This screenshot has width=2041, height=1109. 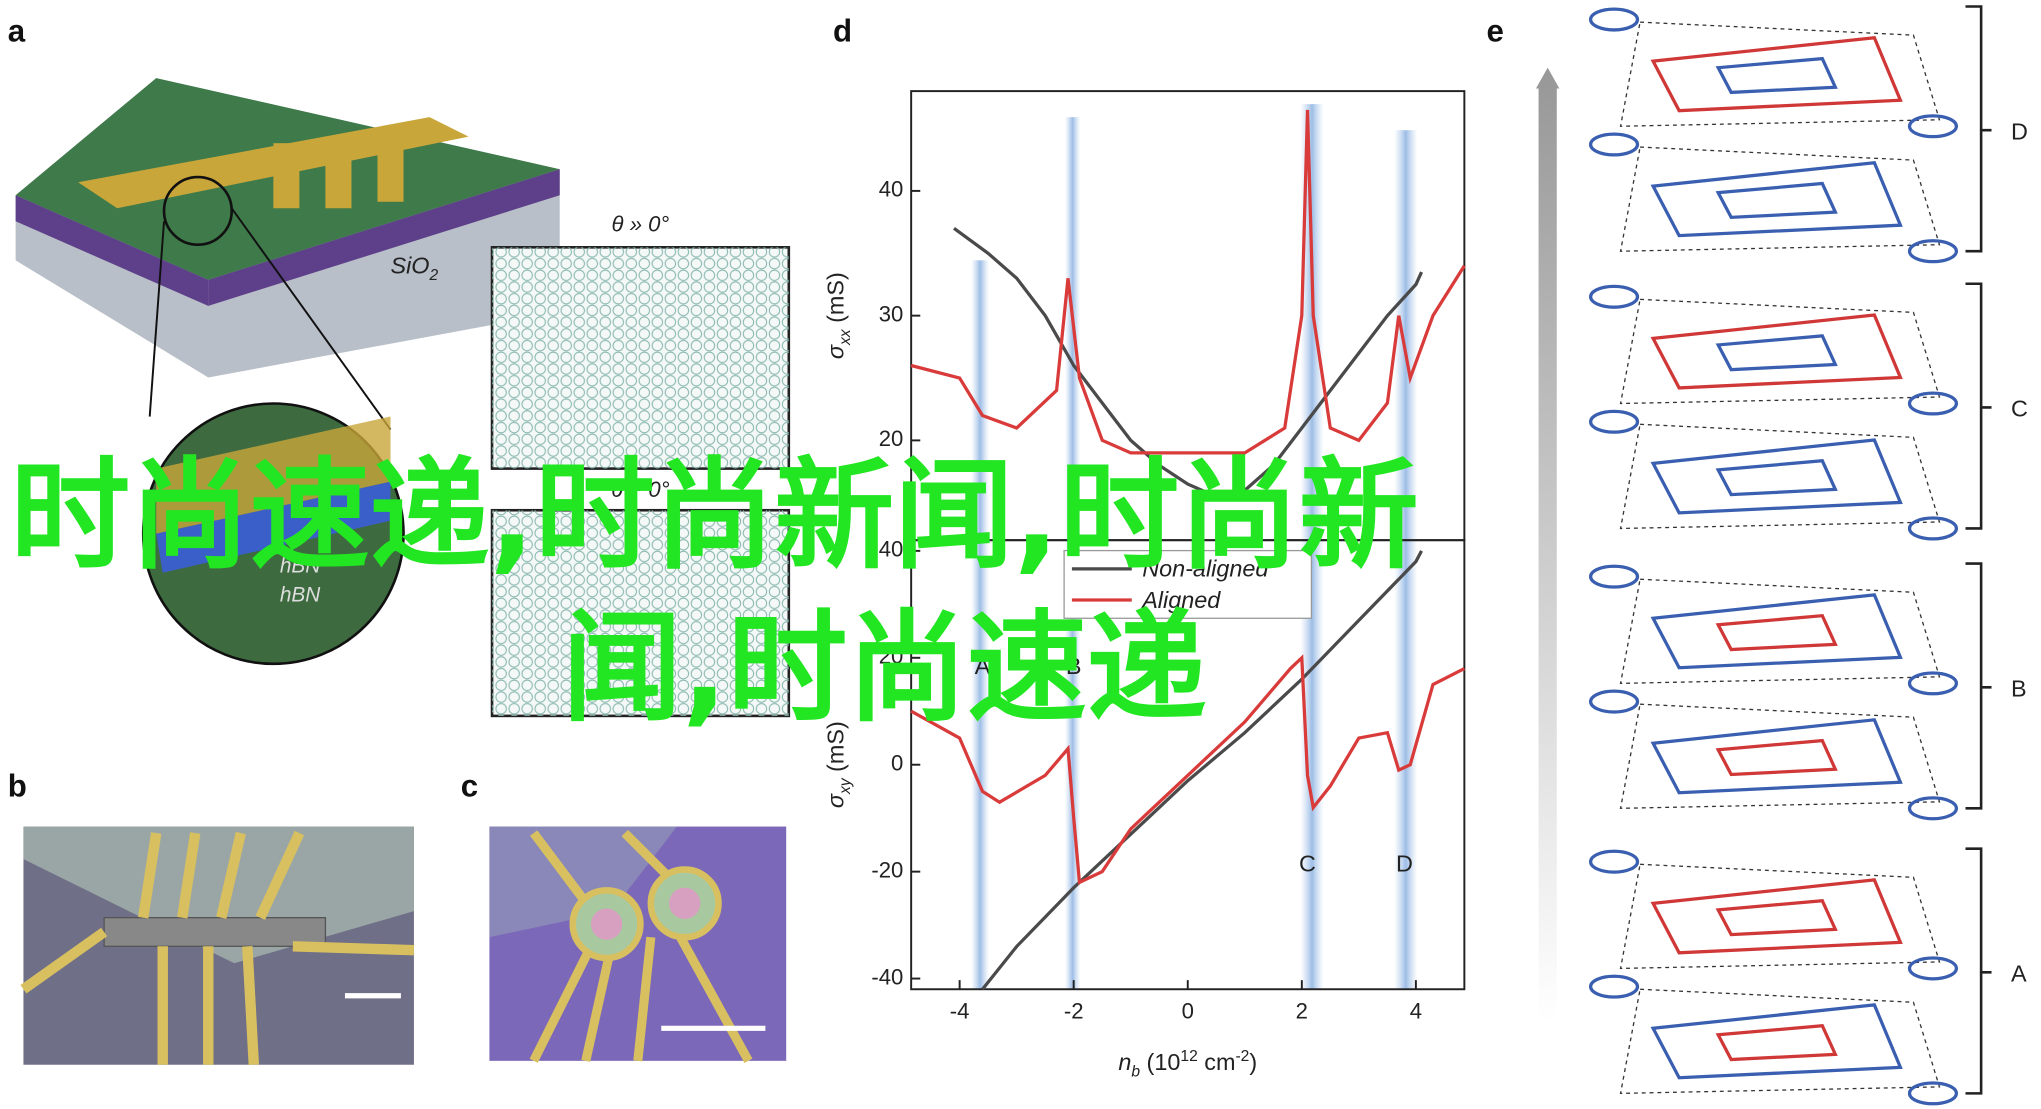 I want to click on legend-label: Aligned, so click(x=1180, y=600).